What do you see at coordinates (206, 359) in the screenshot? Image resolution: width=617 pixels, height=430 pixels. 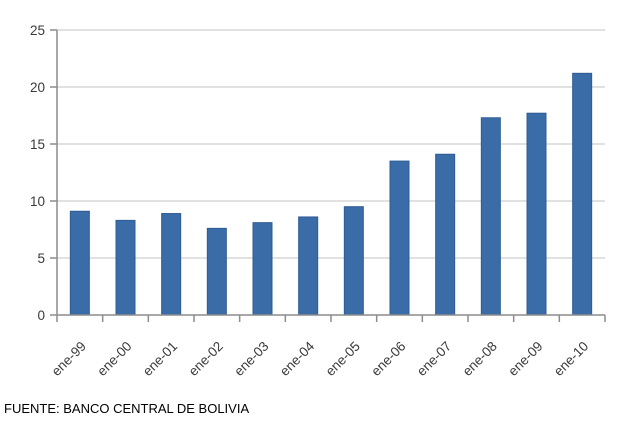 I see `x-tick-label-ene-02: ene-02` at bounding box center [206, 359].